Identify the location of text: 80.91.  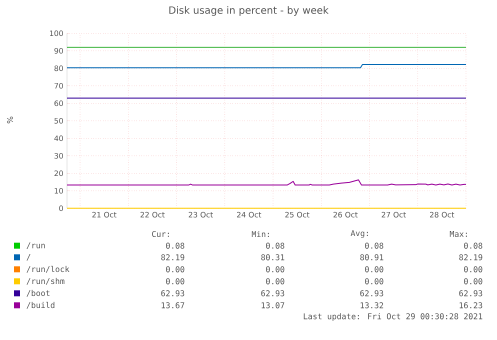
(372, 257).